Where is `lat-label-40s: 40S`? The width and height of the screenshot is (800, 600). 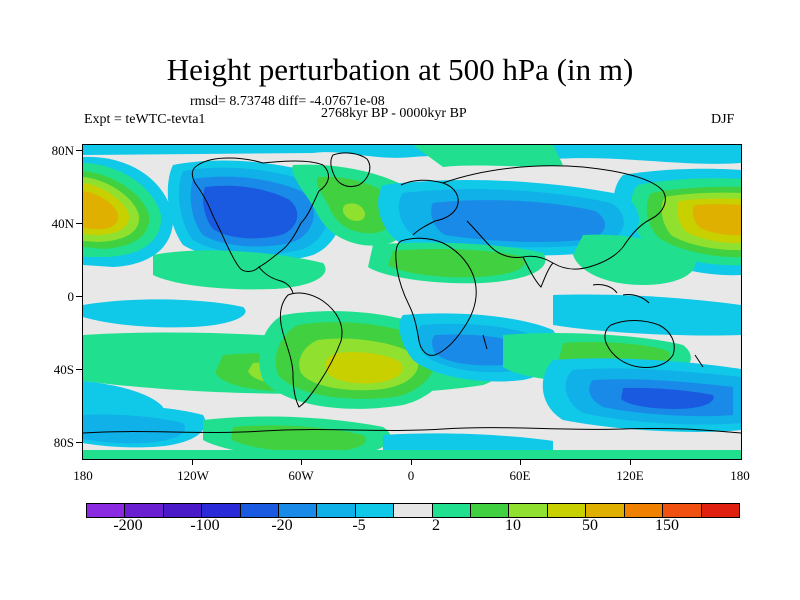
lat-label-40s: 40S is located at coordinates (63, 369).